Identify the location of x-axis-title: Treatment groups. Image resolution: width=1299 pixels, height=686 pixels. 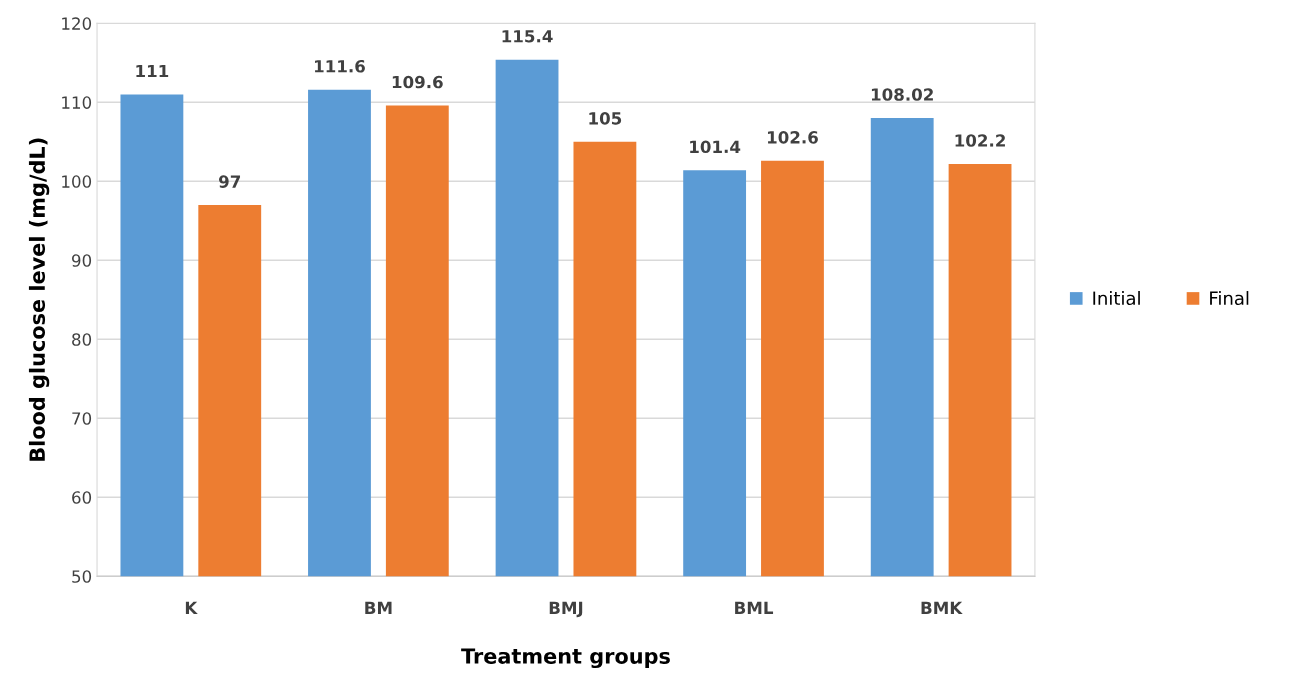
(565, 658).